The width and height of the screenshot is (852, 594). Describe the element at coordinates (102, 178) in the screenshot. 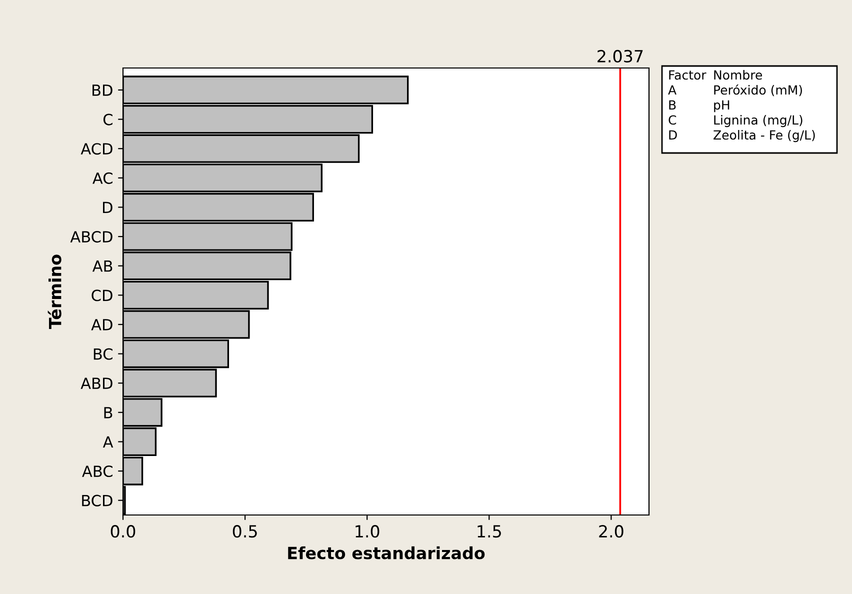

I see `y-tick-label: AC` at that location.